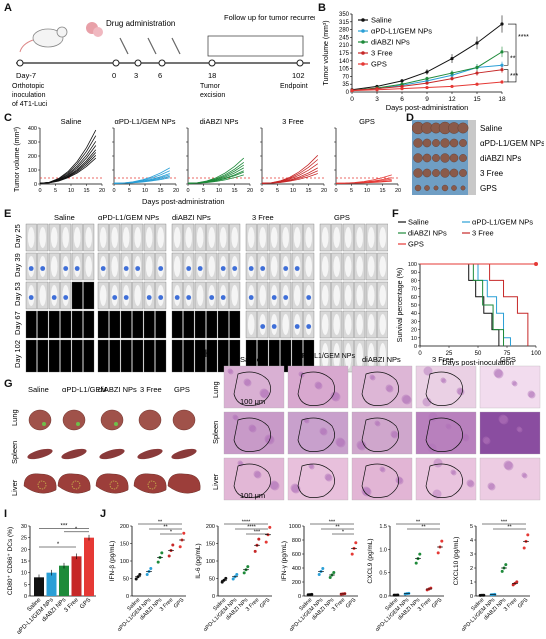 The image size is (546, 639). I want to click on f-ytick-label: 30, so click(414, 322).